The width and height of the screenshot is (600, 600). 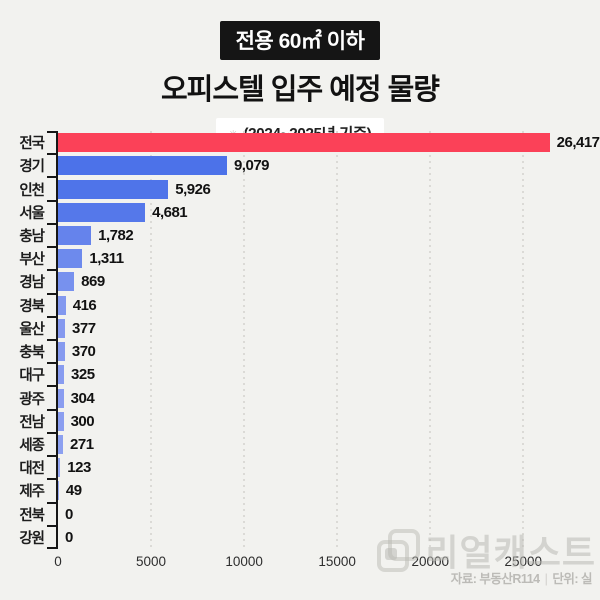 What do you see at coordinates (495, 579) in the screenshot?
I see `source-text: 자료: 부동산R114` at bounding box center [495, 579].